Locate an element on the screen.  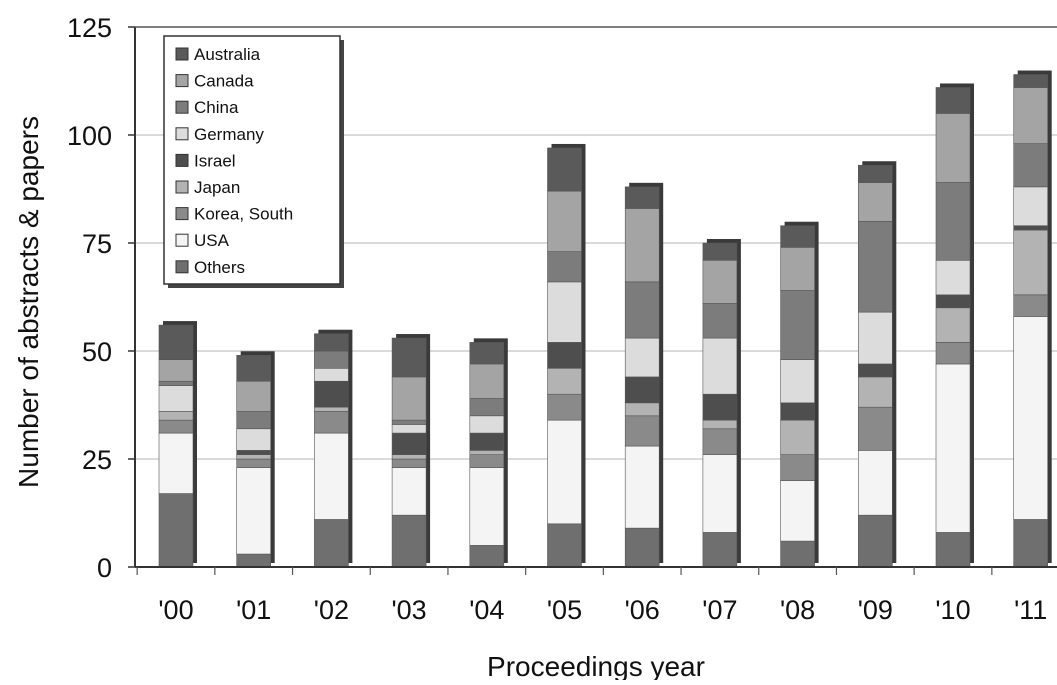
y-tick-label: 25 is located at coordinates (97, 460).